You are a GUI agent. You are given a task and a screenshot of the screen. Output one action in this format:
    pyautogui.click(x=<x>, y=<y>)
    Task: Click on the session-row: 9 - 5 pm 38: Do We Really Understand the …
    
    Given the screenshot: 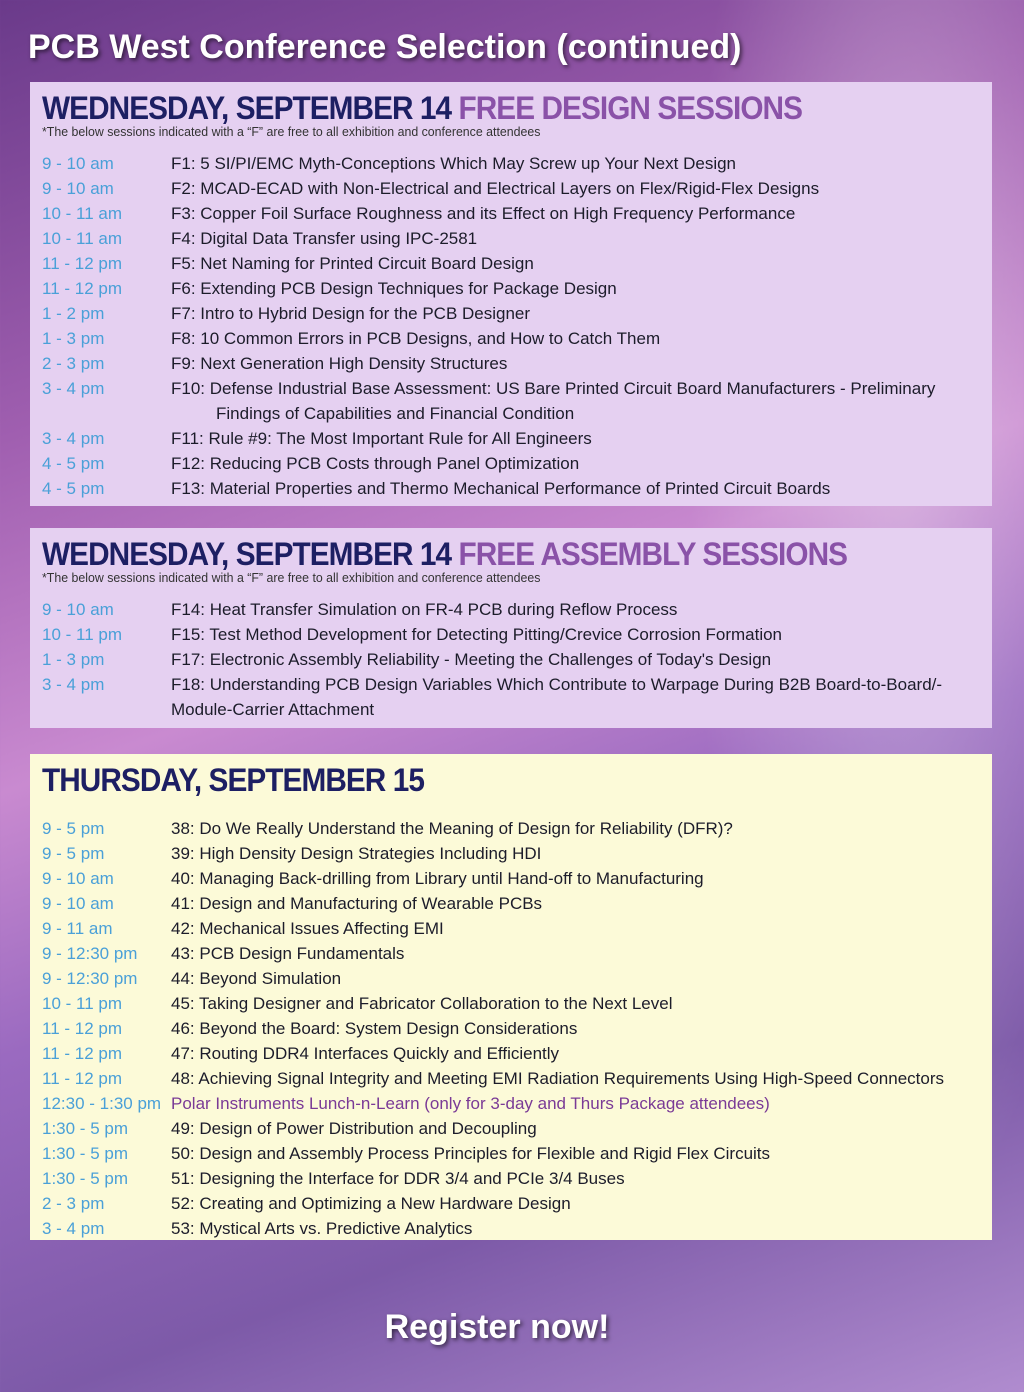 What is the action you would take?
    pyautogui.click(x=511, y=828)
    